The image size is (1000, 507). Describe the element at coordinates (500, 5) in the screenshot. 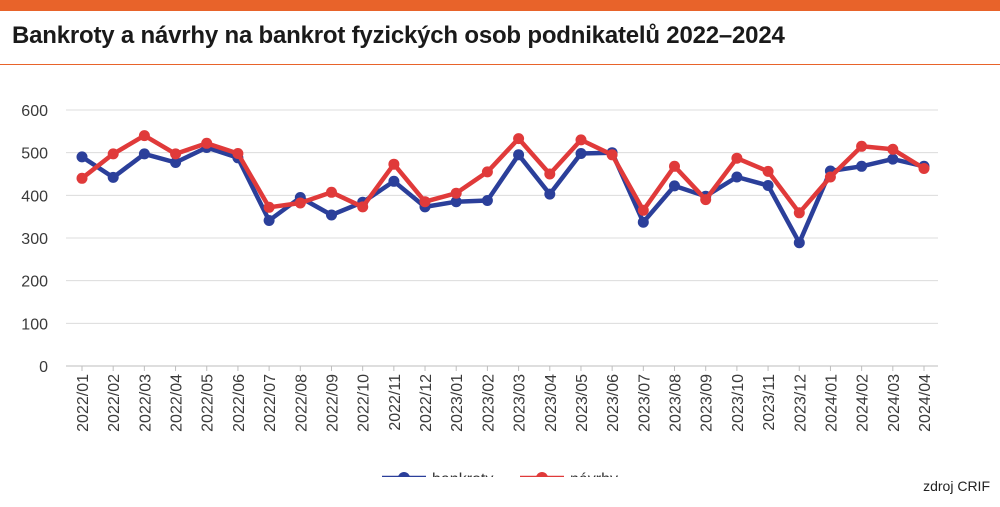

I see `top-accent-bar` at that location.